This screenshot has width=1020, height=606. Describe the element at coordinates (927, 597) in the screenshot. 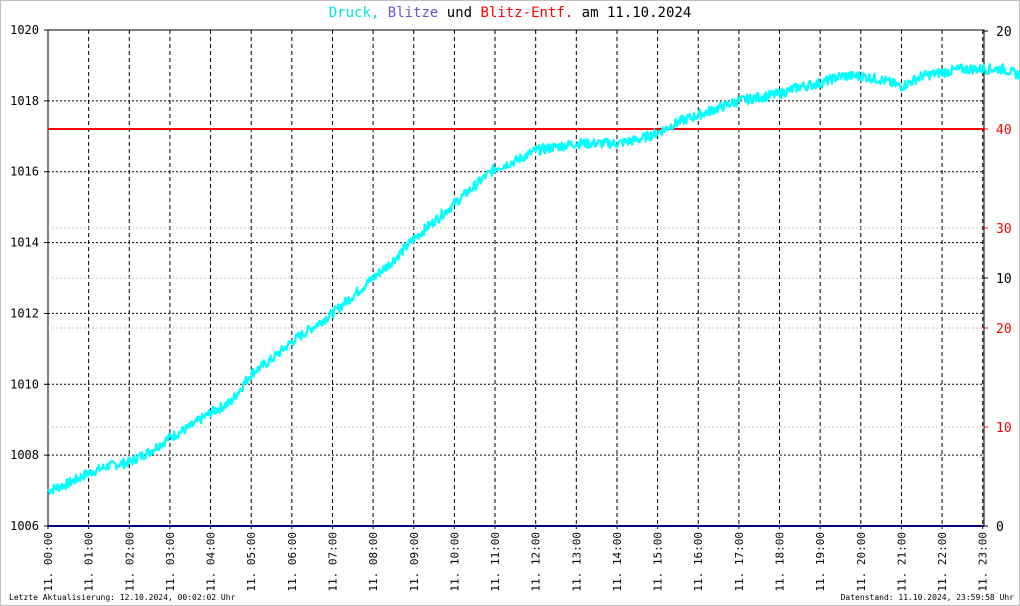

I see `footer-data-status: Datenstand: 11.10.2024, 23:59:58 Uhr` at that location.